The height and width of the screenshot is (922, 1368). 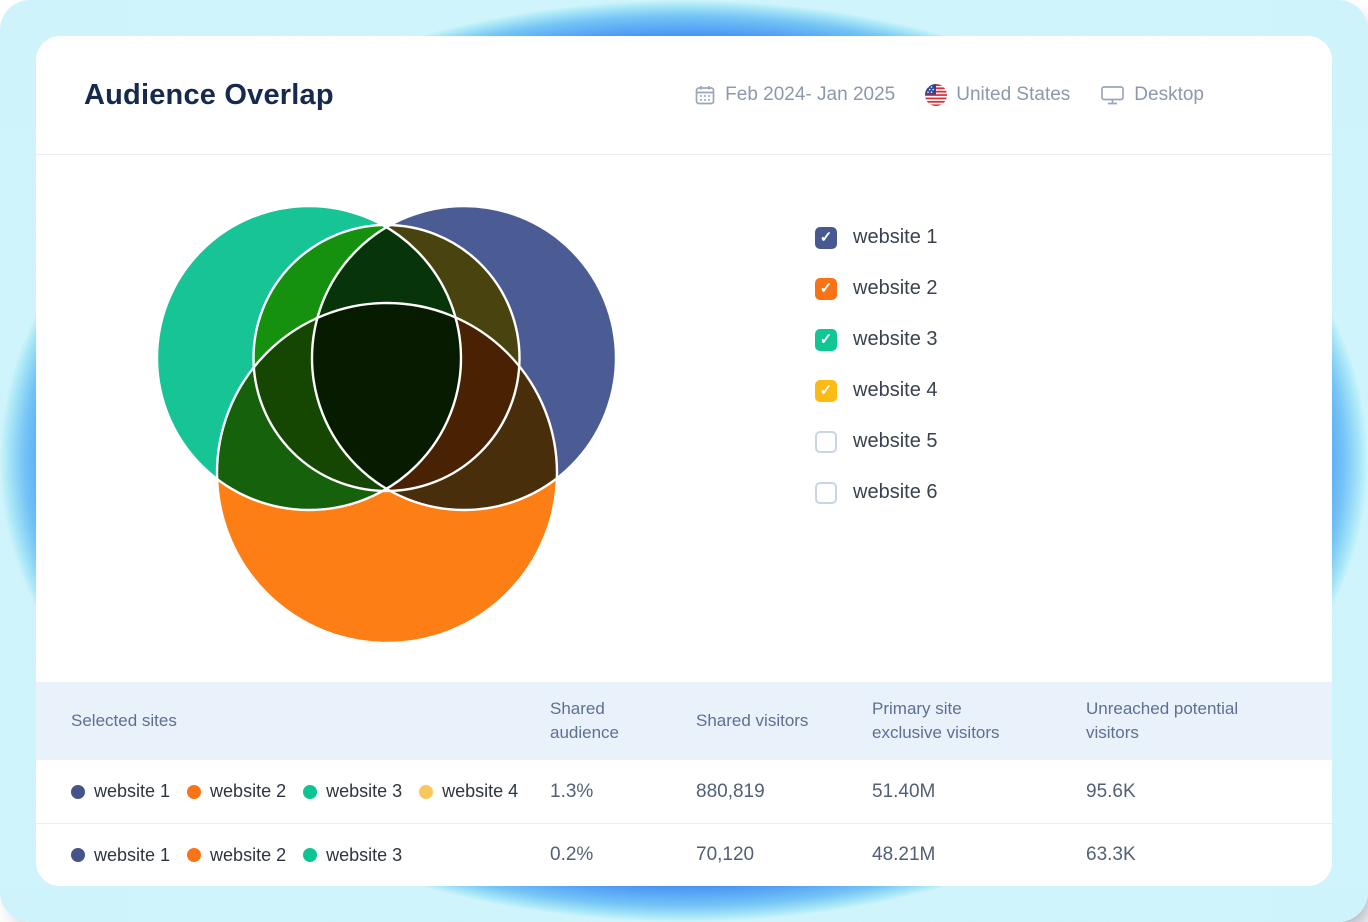 I want to click on legend-item-website-5: website 5, so click(x=876, y=441).